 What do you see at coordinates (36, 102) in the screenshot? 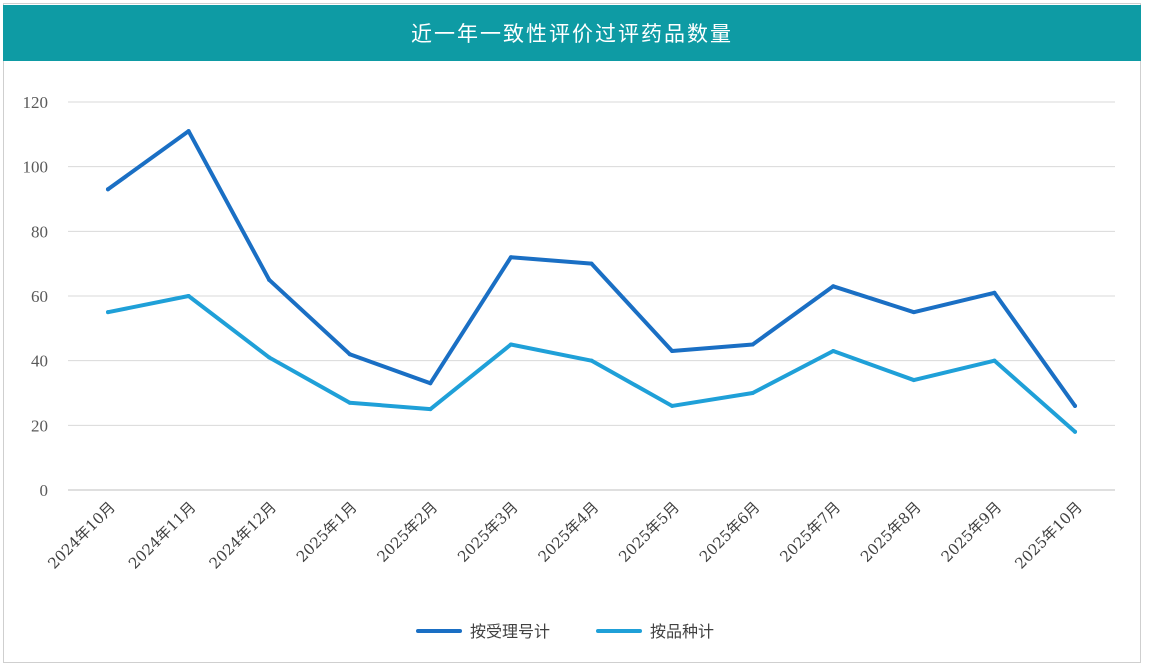
I see `y-tick-label: 120` at bounding box center [36, 102].